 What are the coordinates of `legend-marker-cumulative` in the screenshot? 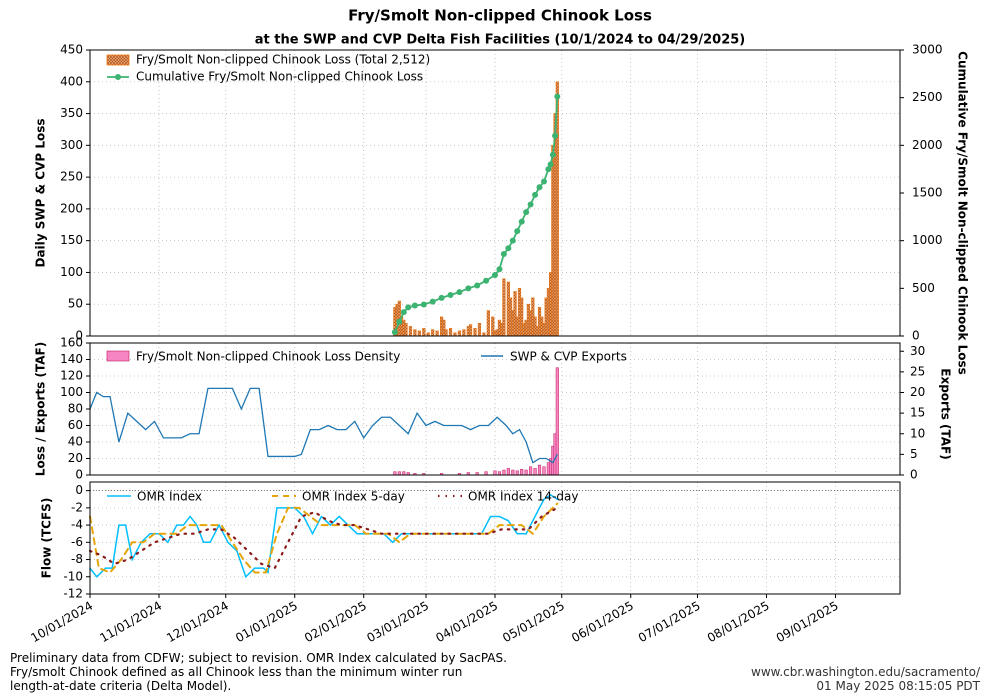 It's located at (118, 77).